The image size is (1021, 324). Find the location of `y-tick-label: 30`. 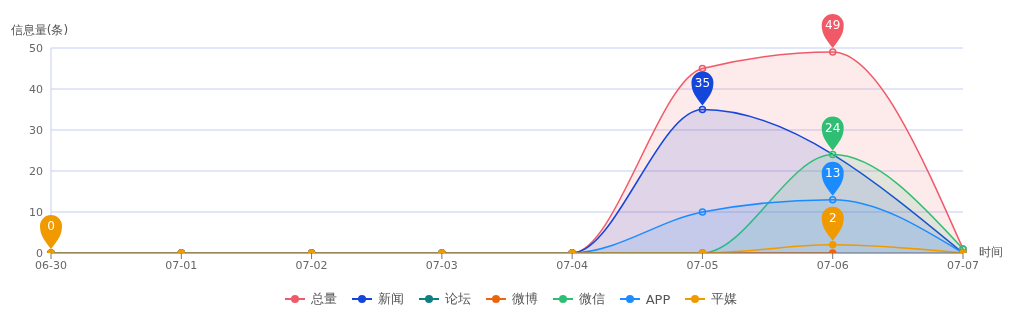

y-tick-label: 30 is located at coordinates (36, 130).